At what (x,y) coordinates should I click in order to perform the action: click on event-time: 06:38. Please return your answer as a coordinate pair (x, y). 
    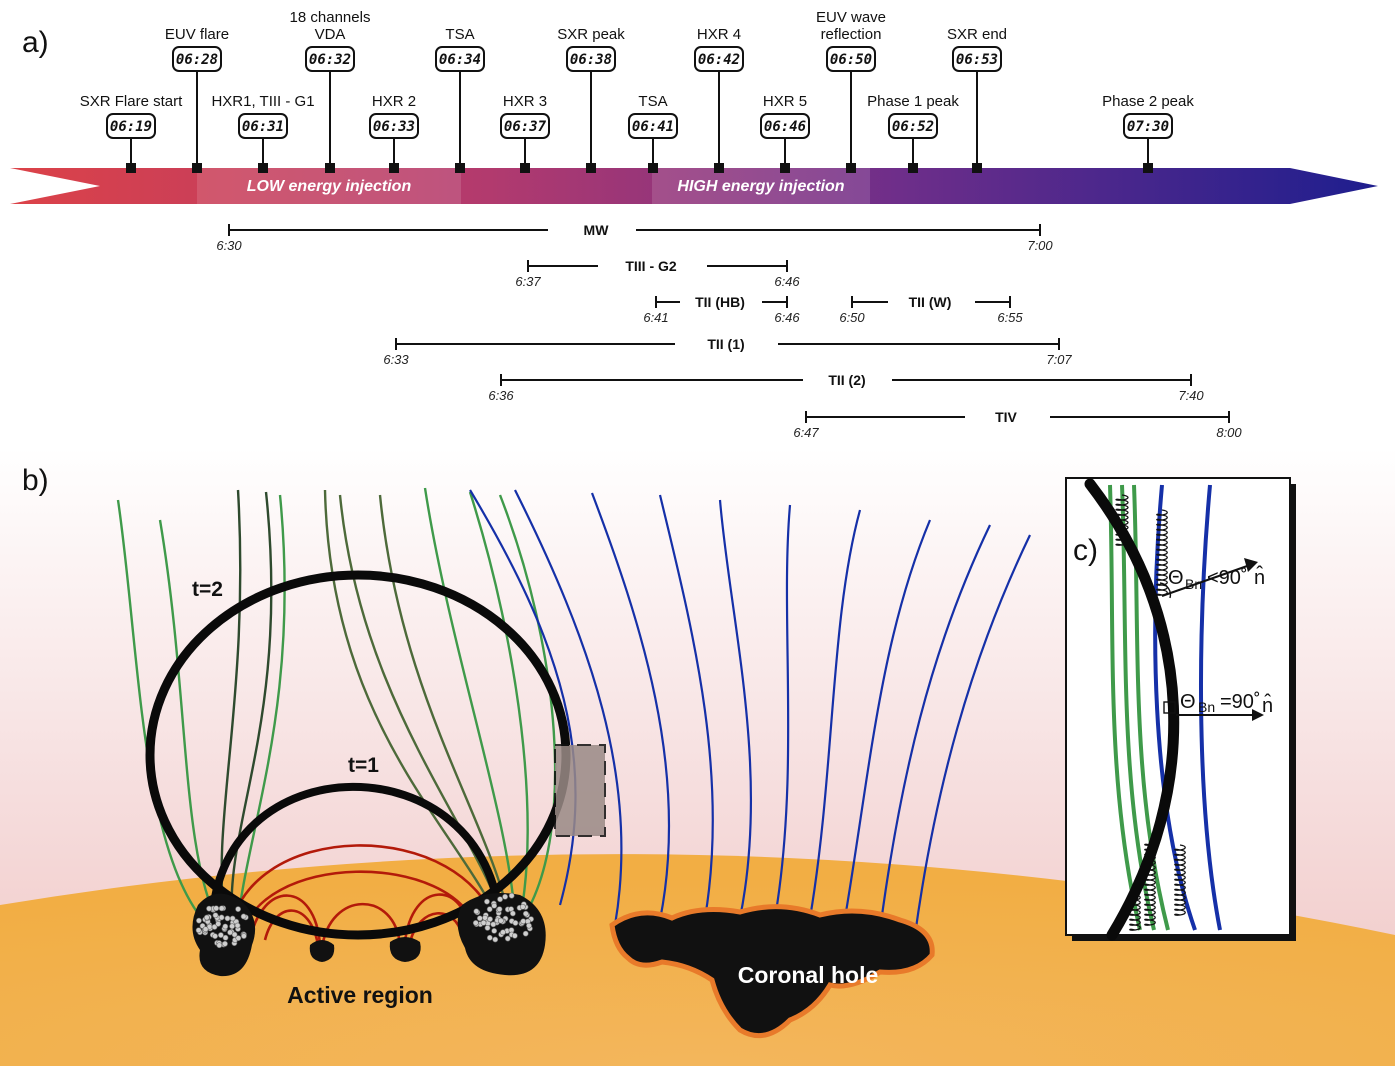
    Looking at the image, I should click on (591, 60).